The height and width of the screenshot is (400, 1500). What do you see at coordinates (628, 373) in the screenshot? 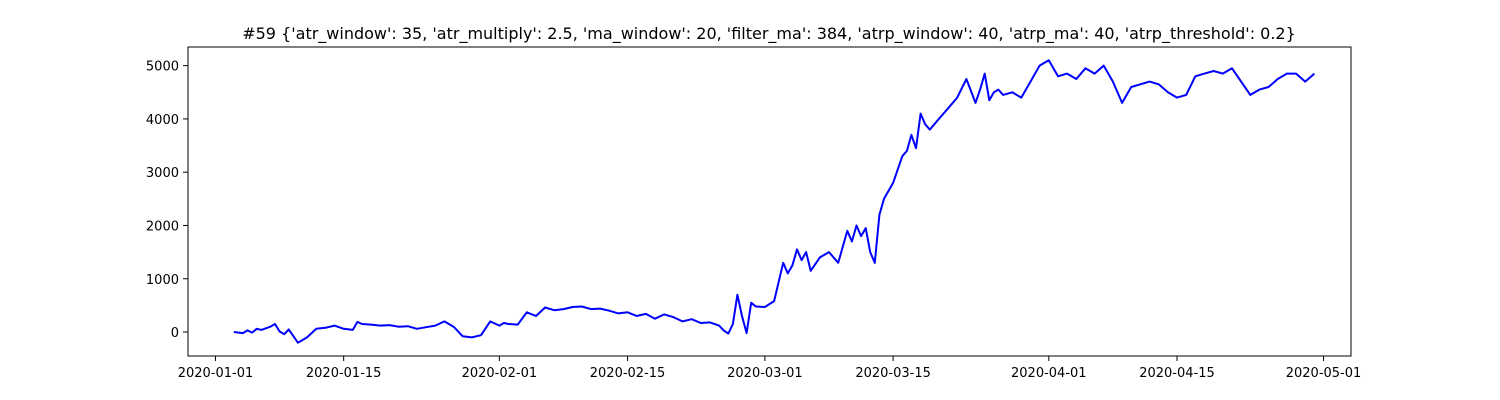
I see `x-tick-label: 2020-02-15` at bounding box center [628, 373].